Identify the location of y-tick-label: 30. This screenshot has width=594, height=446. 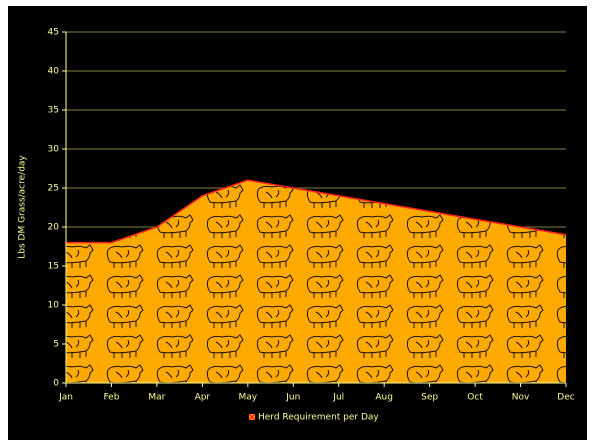
(54, 150).